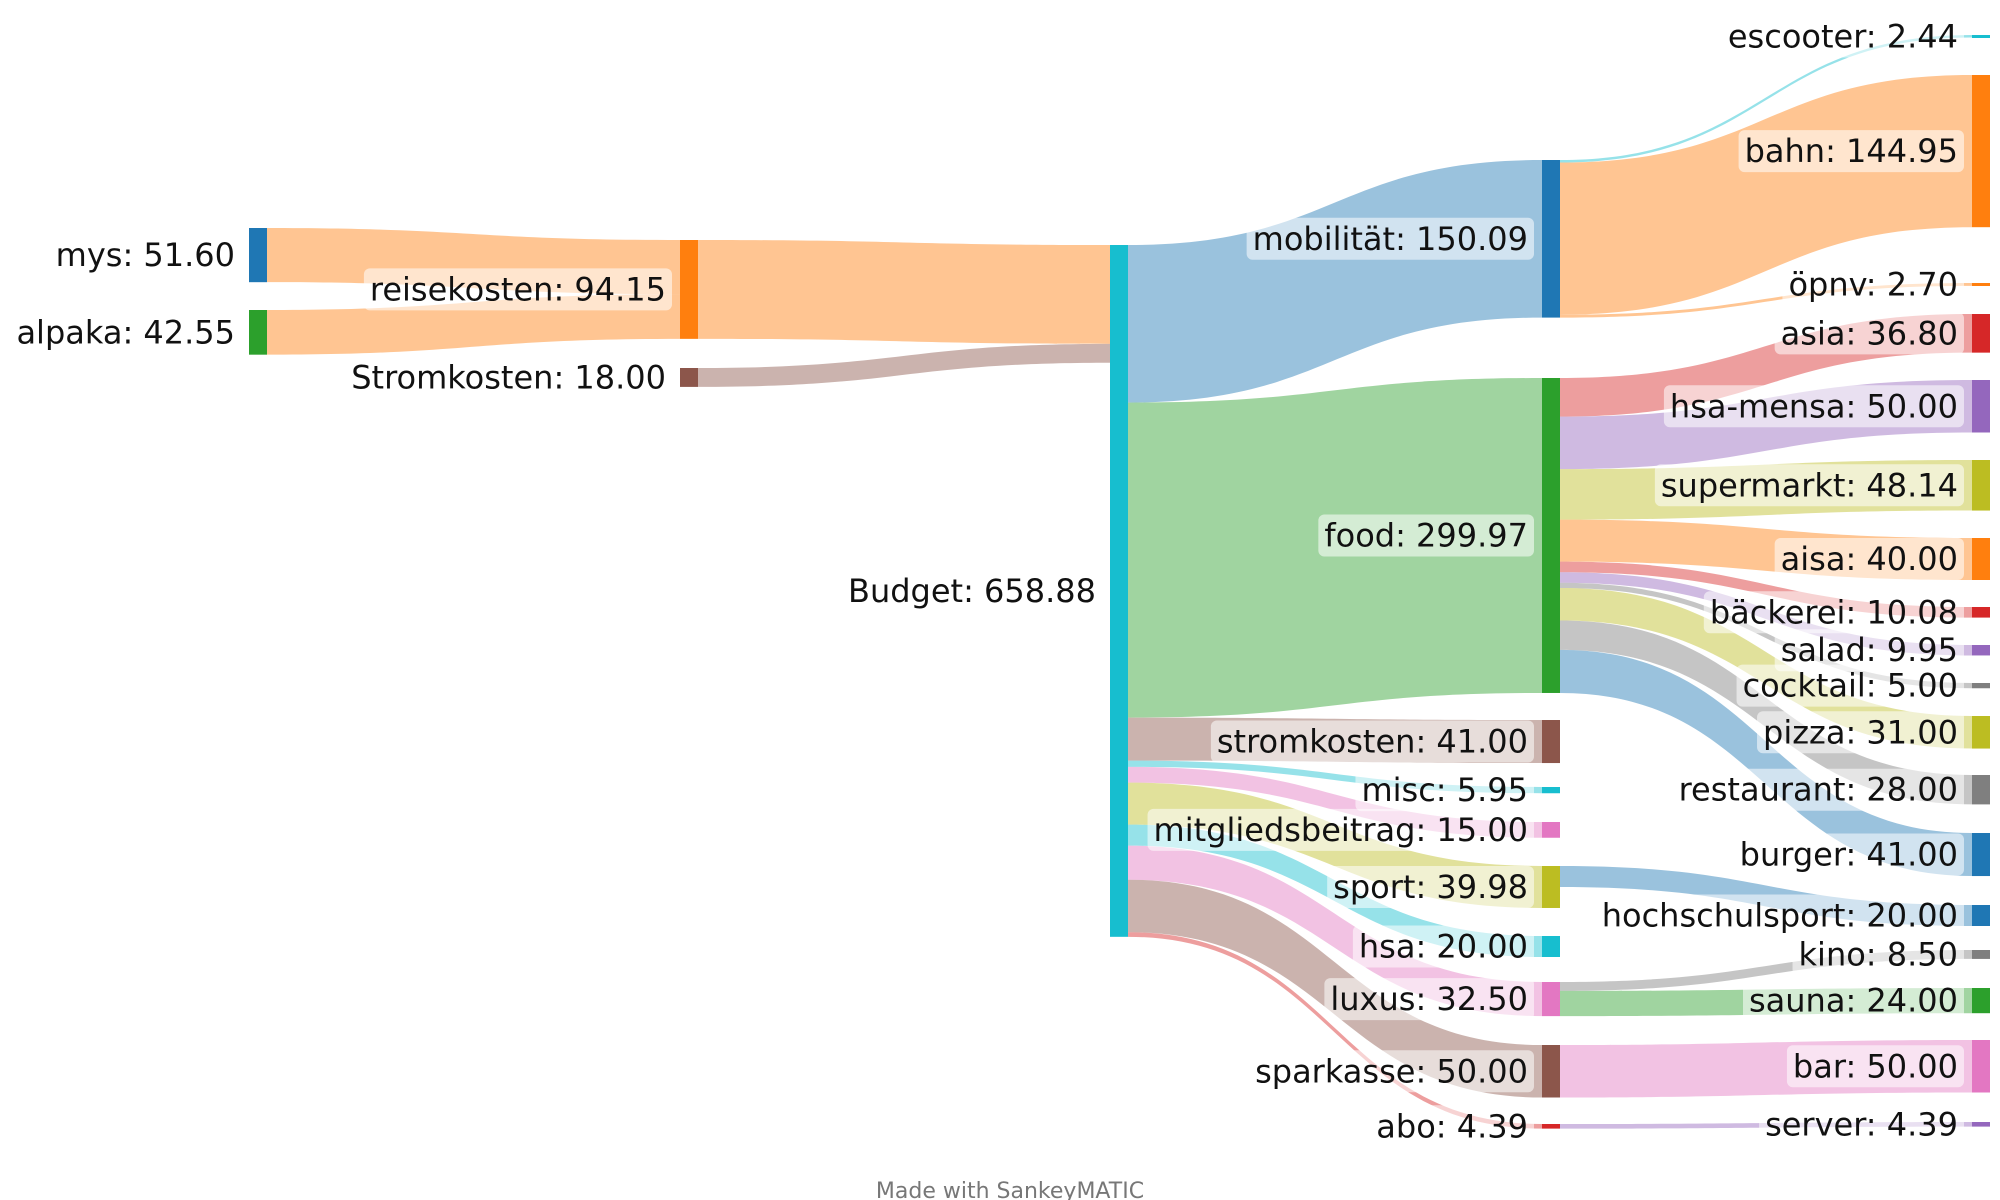 The image size is (2000, 1200). Describe the element at coordinates (1981, 406) in the screenshot. I see `node-hsa-mensa` at that location.